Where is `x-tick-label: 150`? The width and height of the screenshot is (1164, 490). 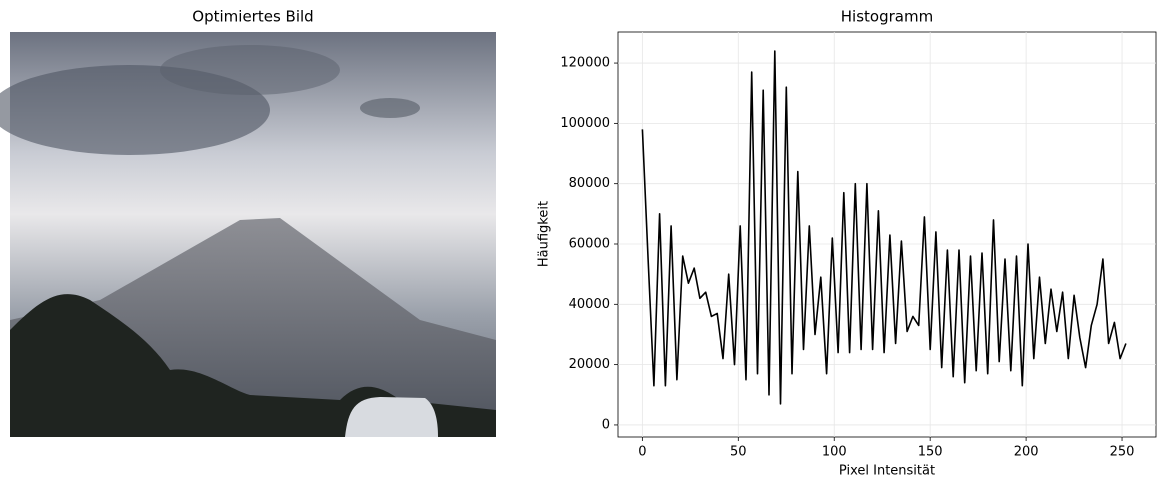 x-tick-label: 150 is located at coordinates (930, 452).